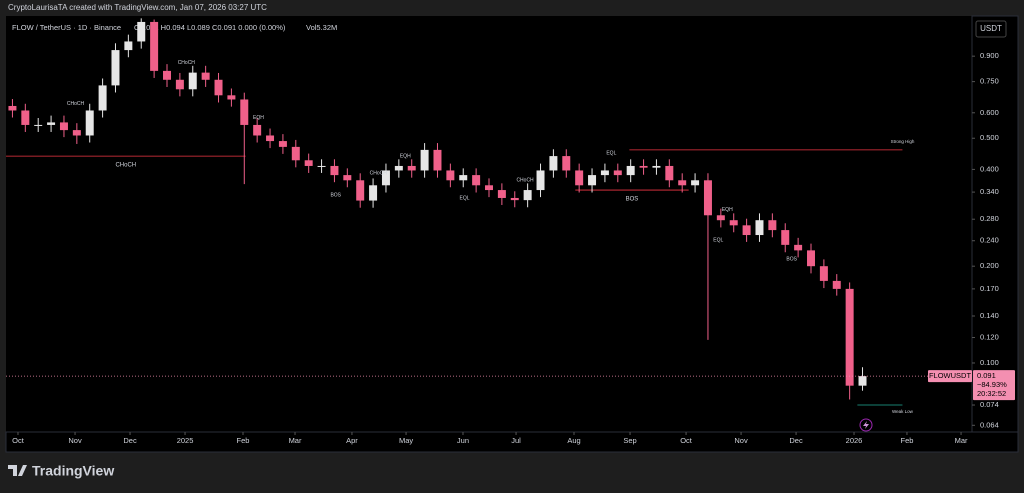 This screenshot has height=493, width=1024. What do you see at coordinates (185, 440) in the screenshot?
I see `x-tick-label: 2025` at bounding box center [185, 440].